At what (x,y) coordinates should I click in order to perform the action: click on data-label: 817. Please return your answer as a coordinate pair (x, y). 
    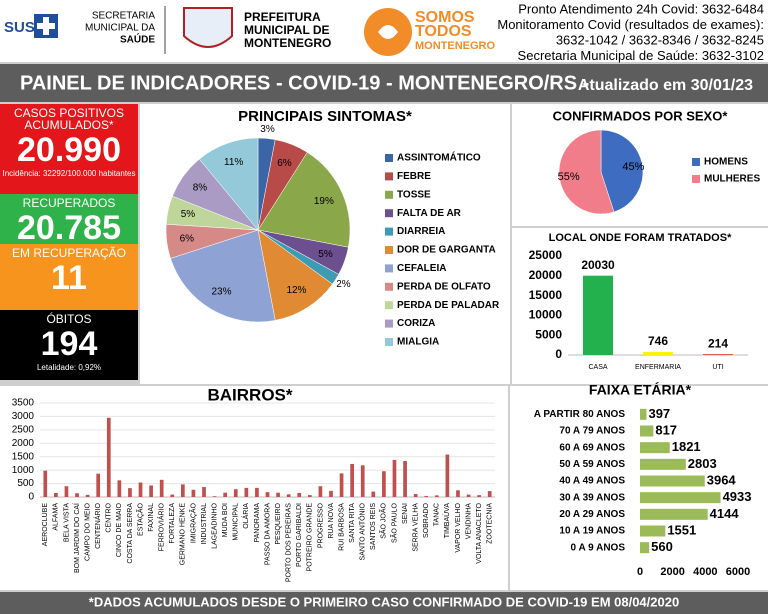
    Looking at the image, I should click on (666, 429).